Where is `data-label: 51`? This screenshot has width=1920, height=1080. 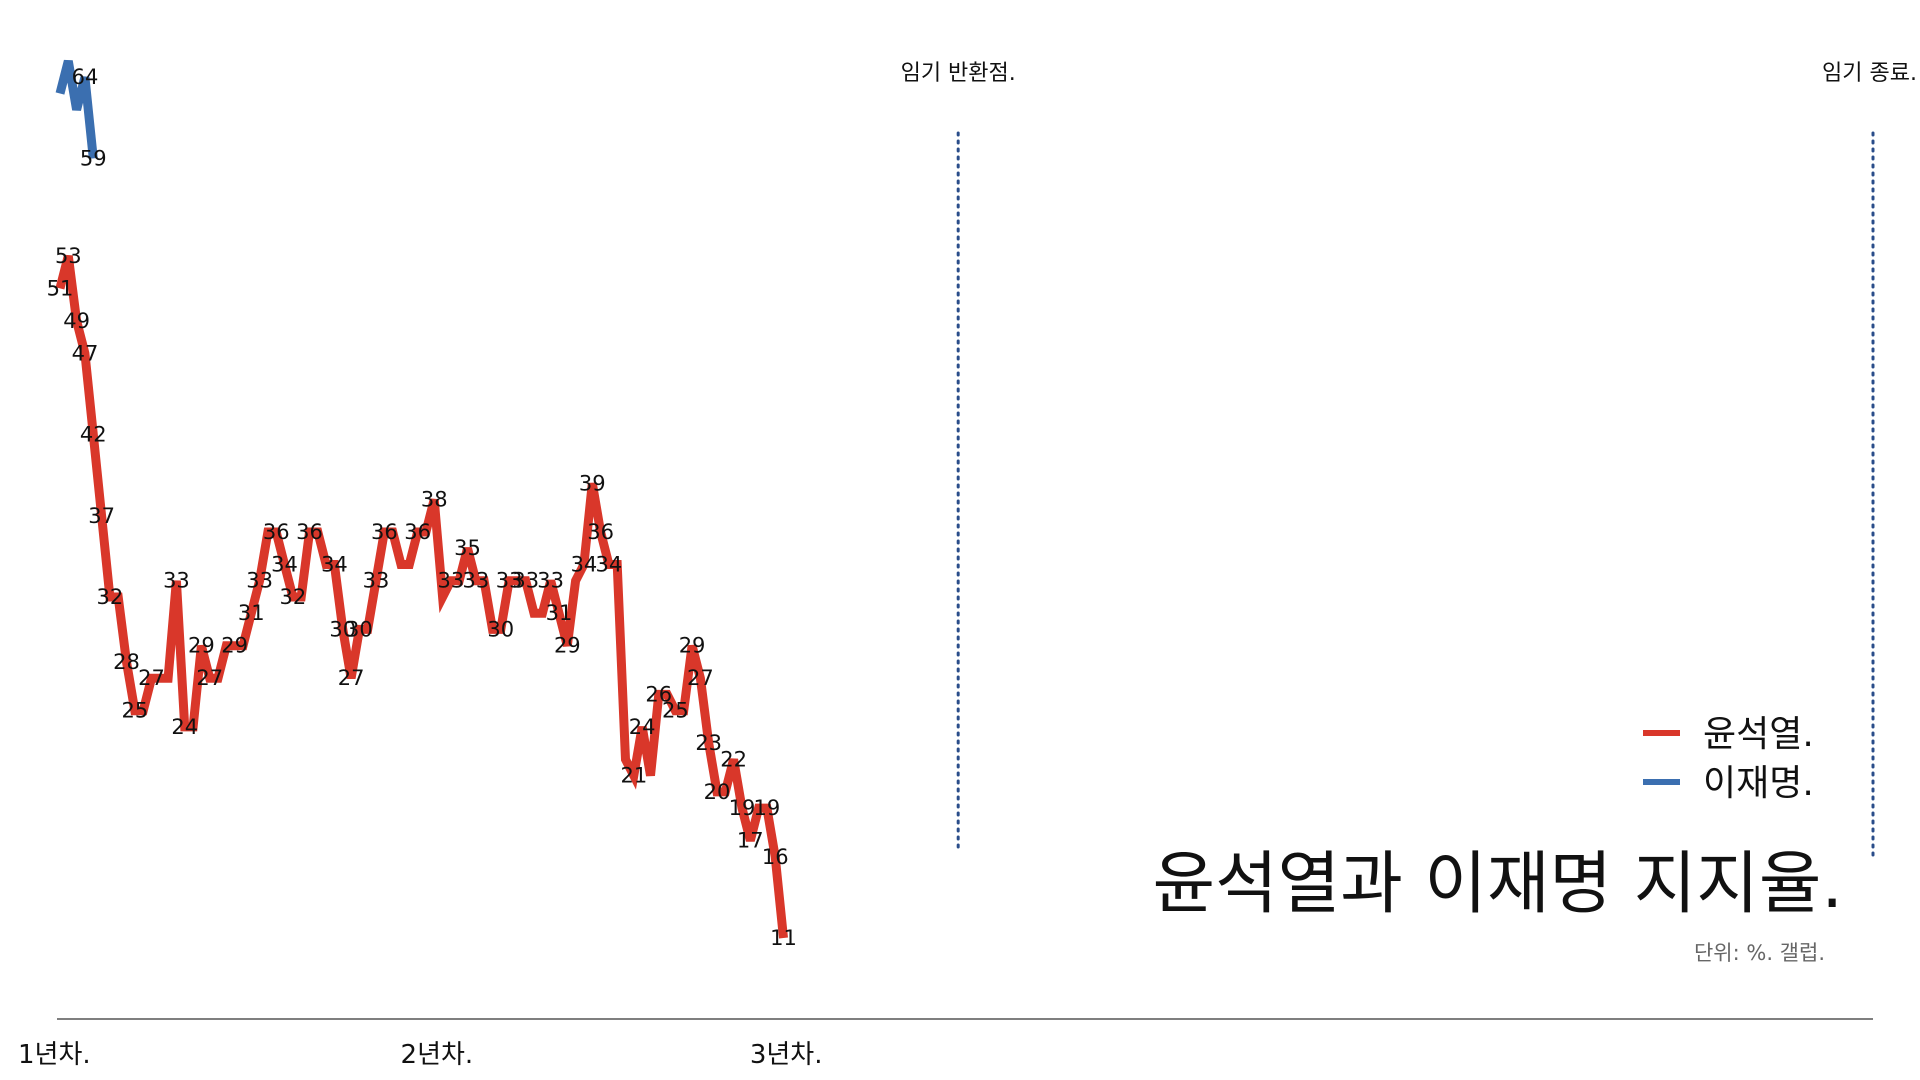
data-label: 51 is located at coordinates (60, 288).